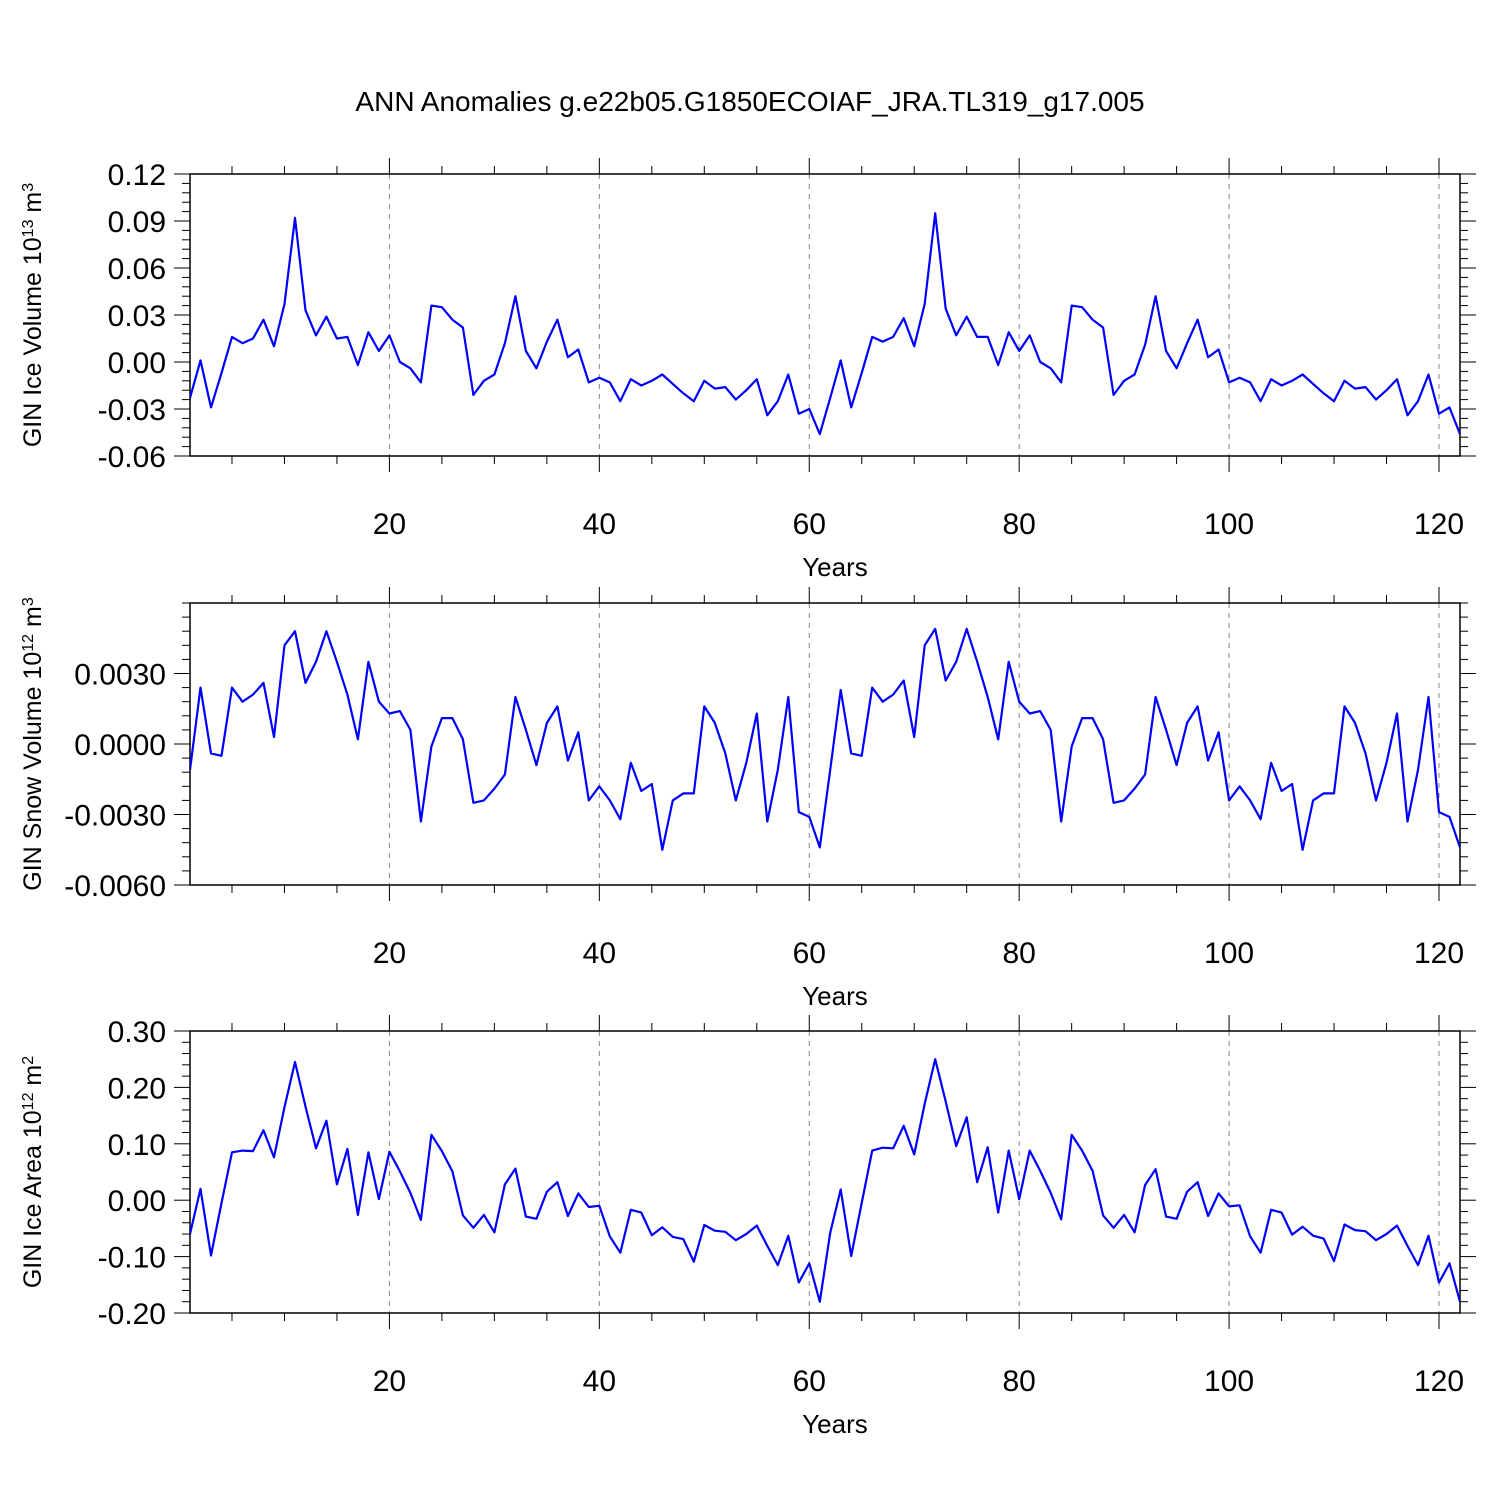 The image size is (1500, 1500). I want to click on y-axis-label-text: GIN Snow Volume 10, so click(33, 771).